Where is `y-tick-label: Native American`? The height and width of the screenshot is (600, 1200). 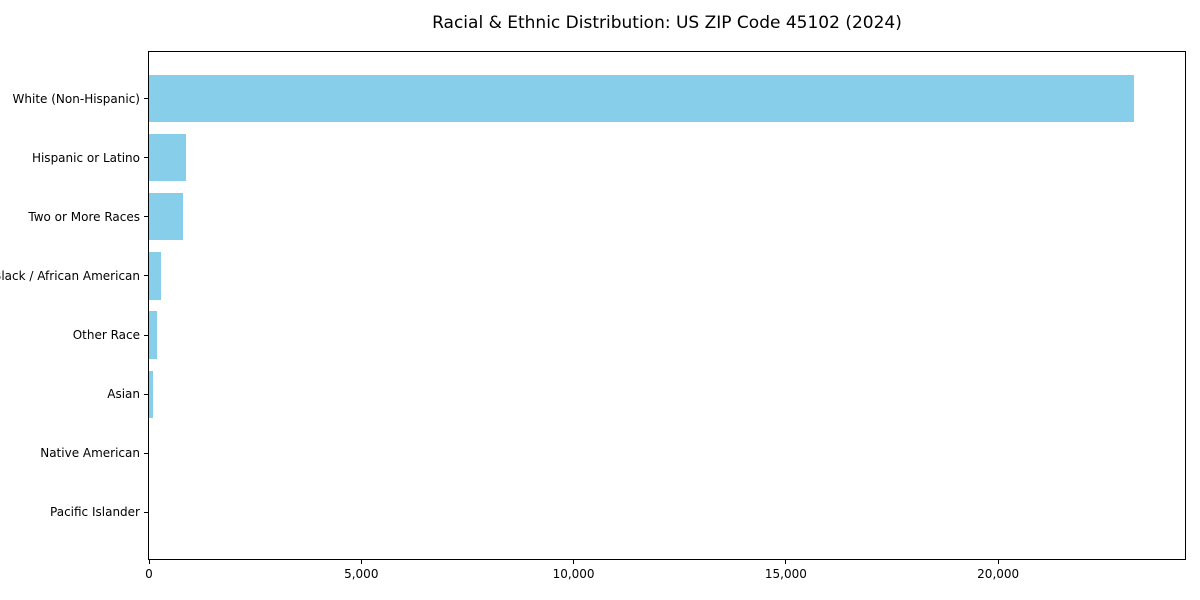
y-tick-label: Native American is located at coordinates (90, 453).